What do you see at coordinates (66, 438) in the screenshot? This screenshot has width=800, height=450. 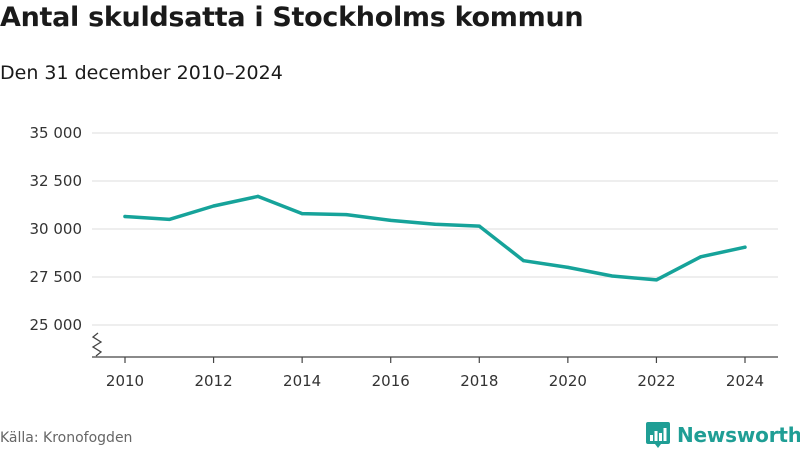 I see `source-note: Källa: Kronofogden` at bounding box center [66, 438].